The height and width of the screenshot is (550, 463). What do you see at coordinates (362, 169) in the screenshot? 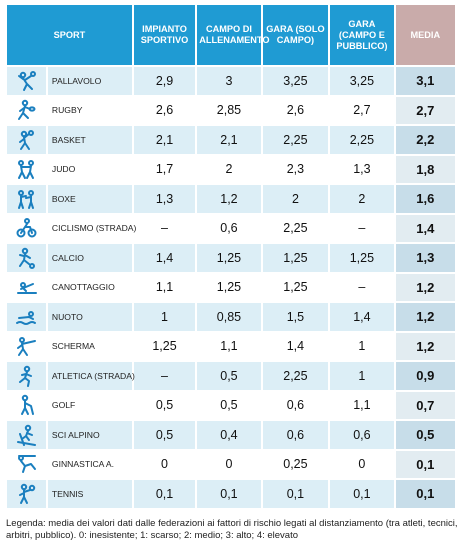
I see `value-gara-pubblico: 1,3` at bounding box center [362, 169].